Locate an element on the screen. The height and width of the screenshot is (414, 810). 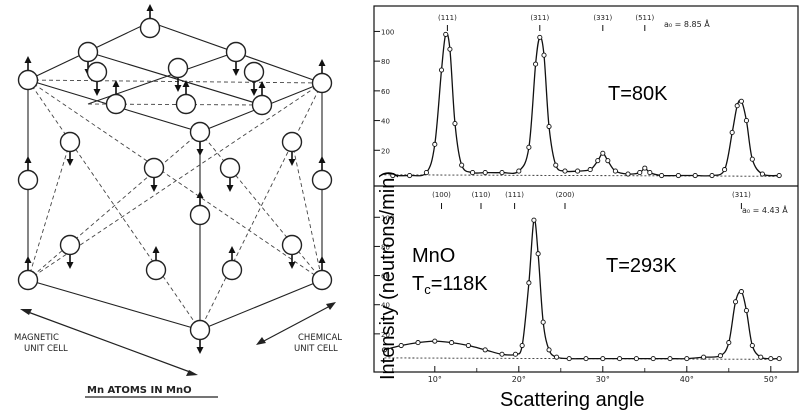
magnetic-label-line1: MAGNETIC is located at coordinates (36, 338).